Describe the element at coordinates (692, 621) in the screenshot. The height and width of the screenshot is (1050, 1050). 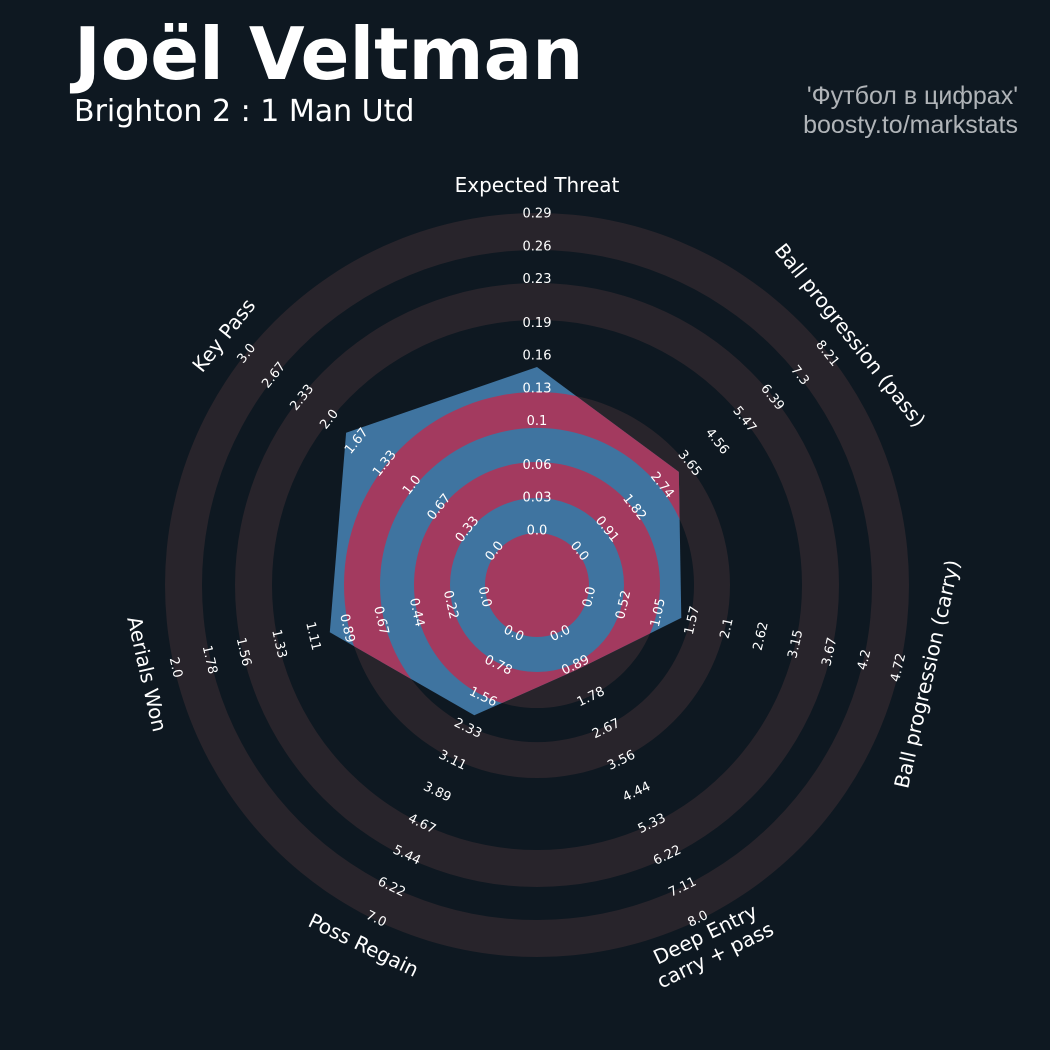
I see `tick-label: 1.57` at that location.